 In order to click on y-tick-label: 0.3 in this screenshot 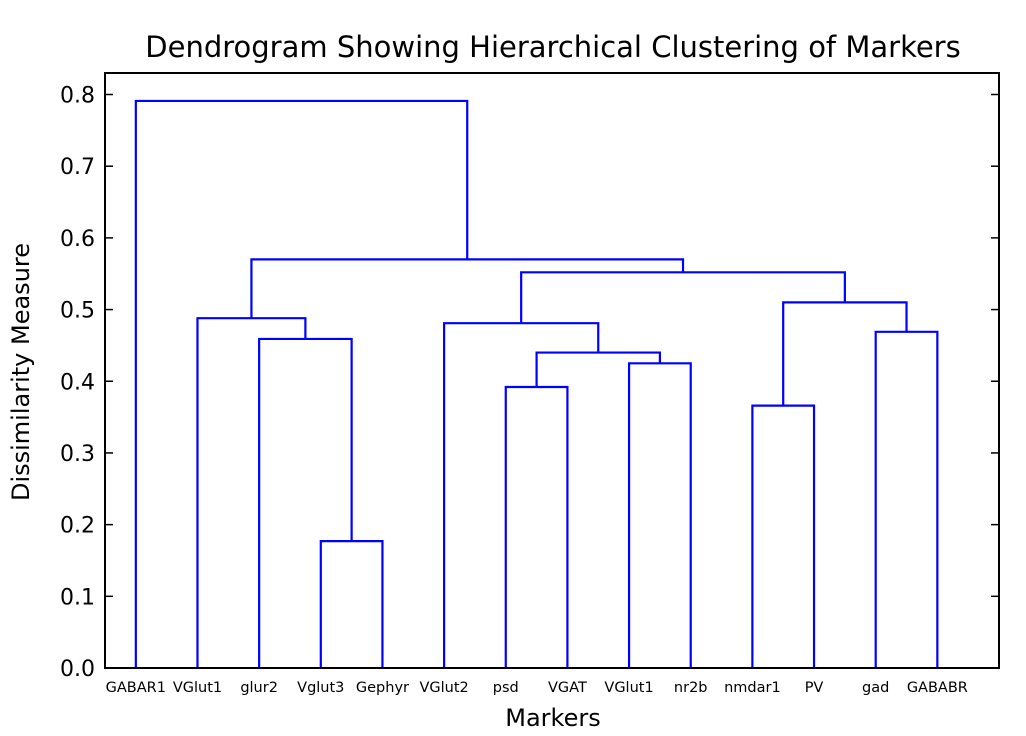, I will do `click(77, 454)`.